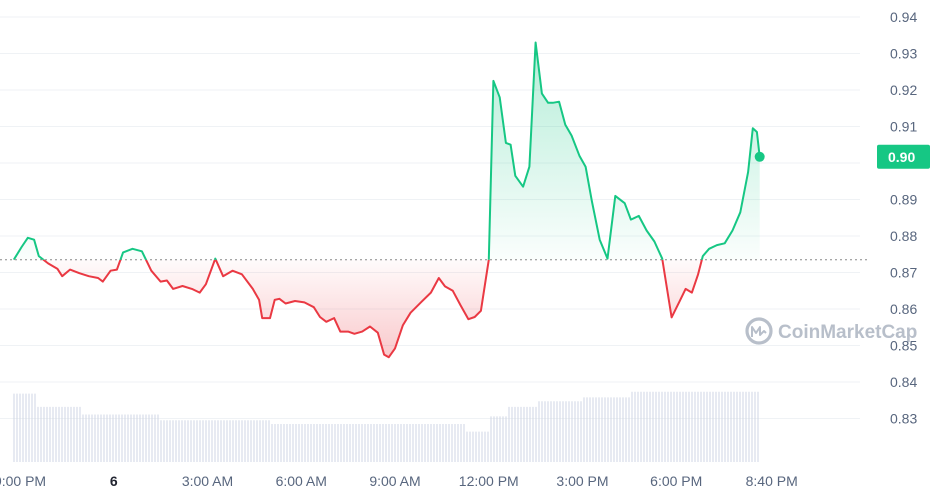  Describe the element at coordinates (489, 481) in the screenshot. I see `x-tick-label: 12:00 PM` at that location.